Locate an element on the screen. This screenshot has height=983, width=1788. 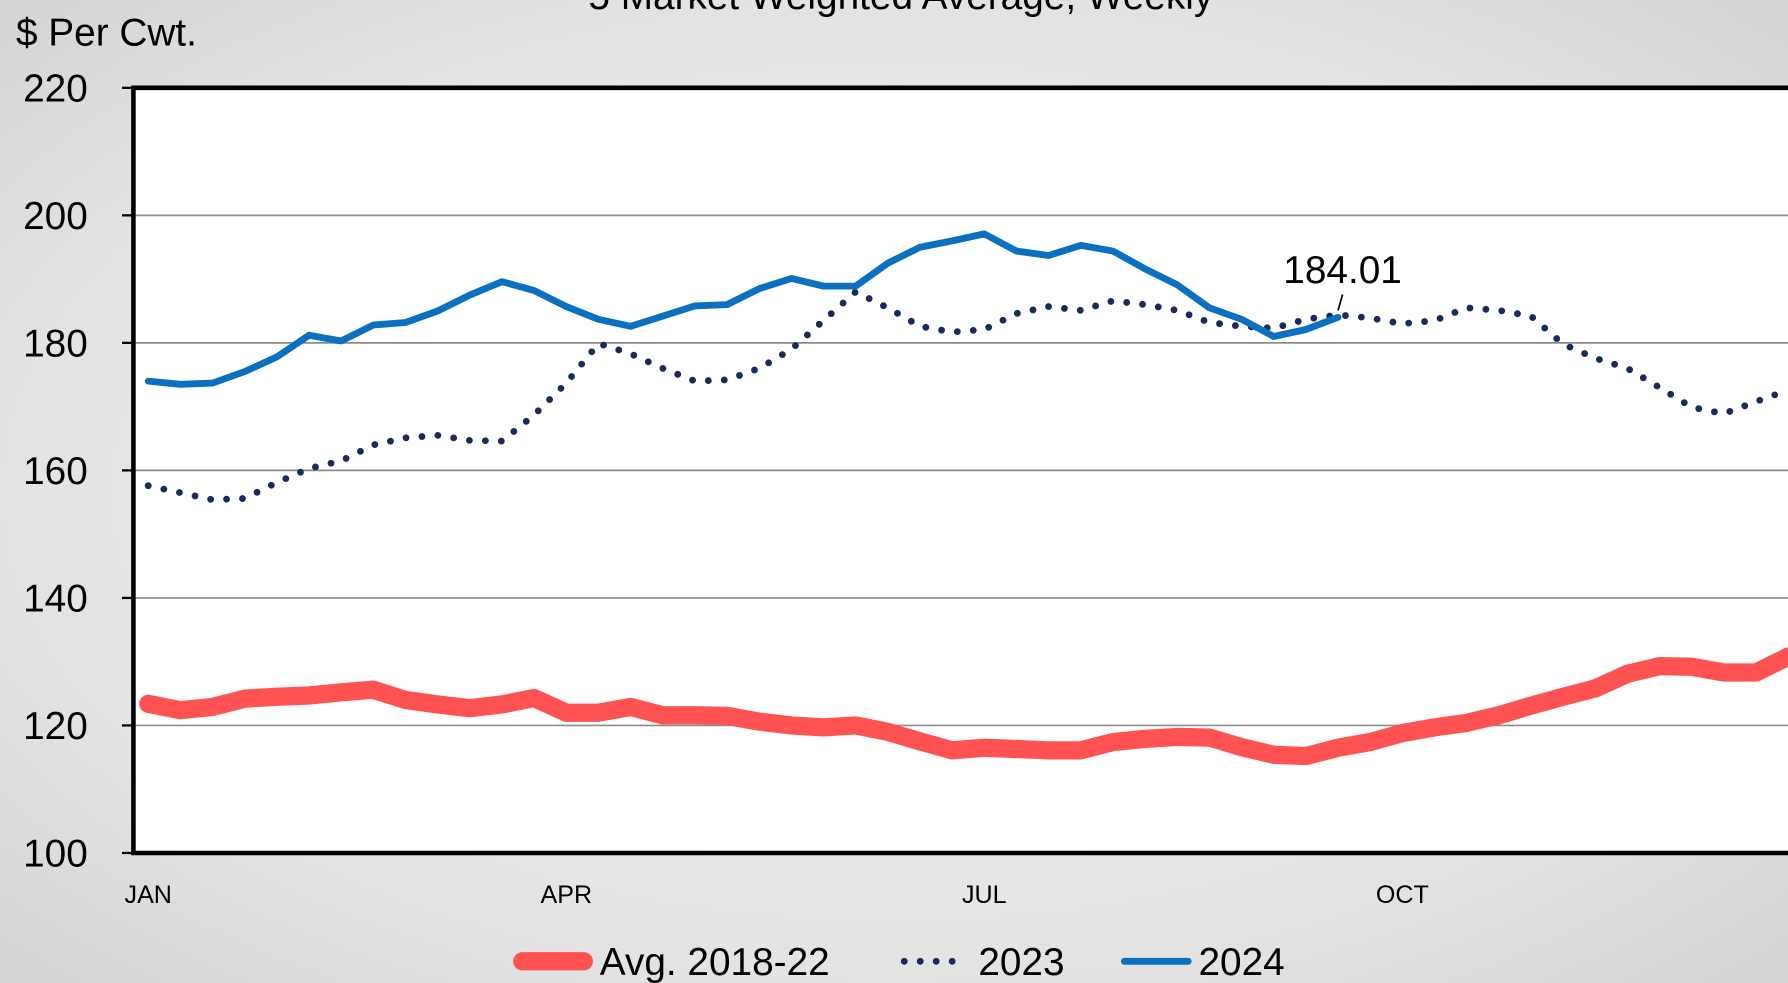
annotation-leader is located at coordinates (1340, 302).